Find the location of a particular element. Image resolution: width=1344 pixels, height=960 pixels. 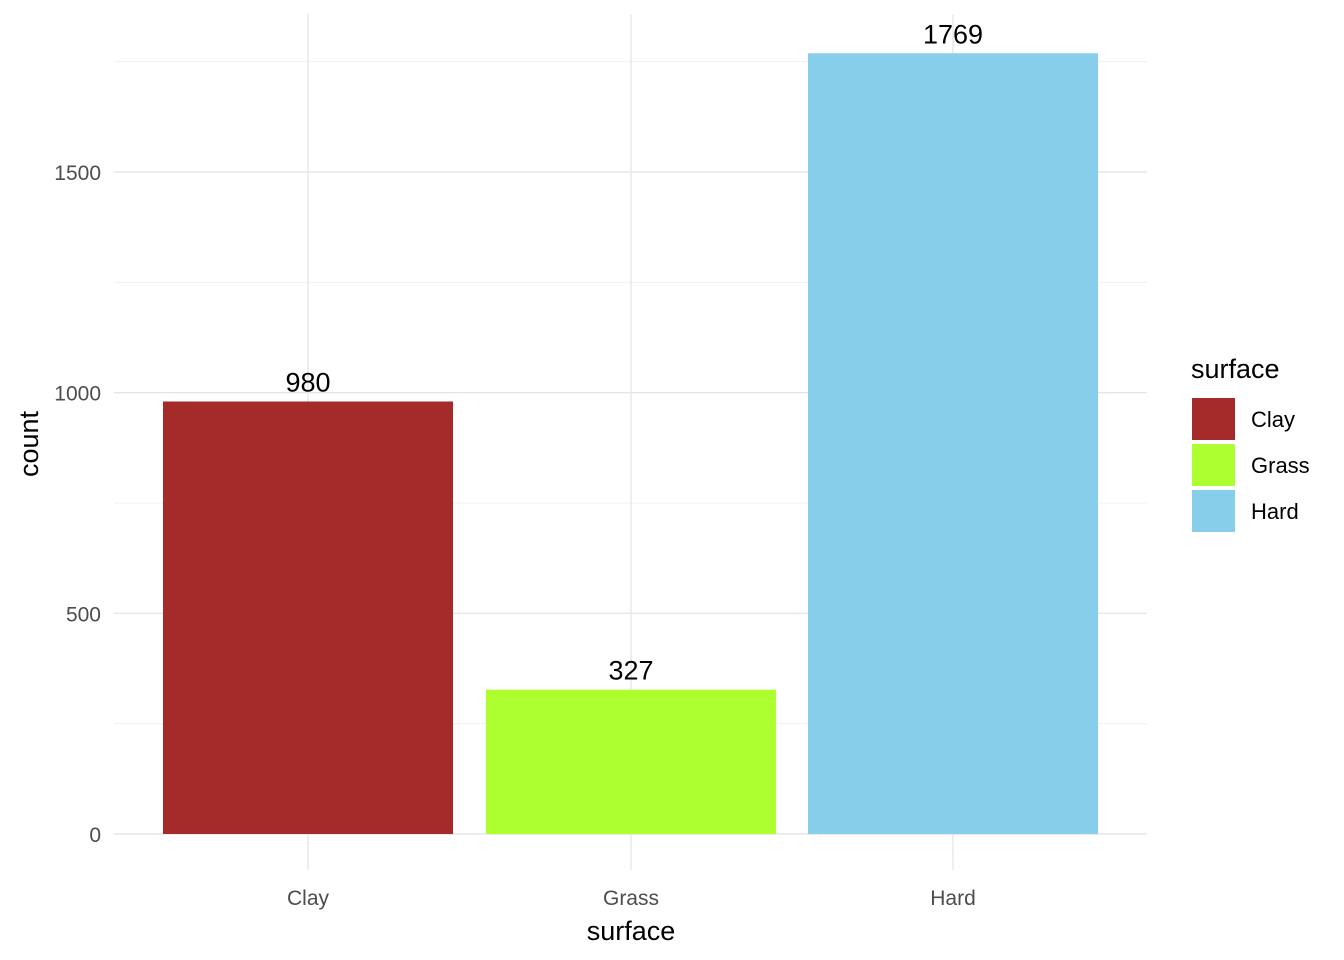

legend-items: Clay Grass Hard is located at coordinates (1251, 465).